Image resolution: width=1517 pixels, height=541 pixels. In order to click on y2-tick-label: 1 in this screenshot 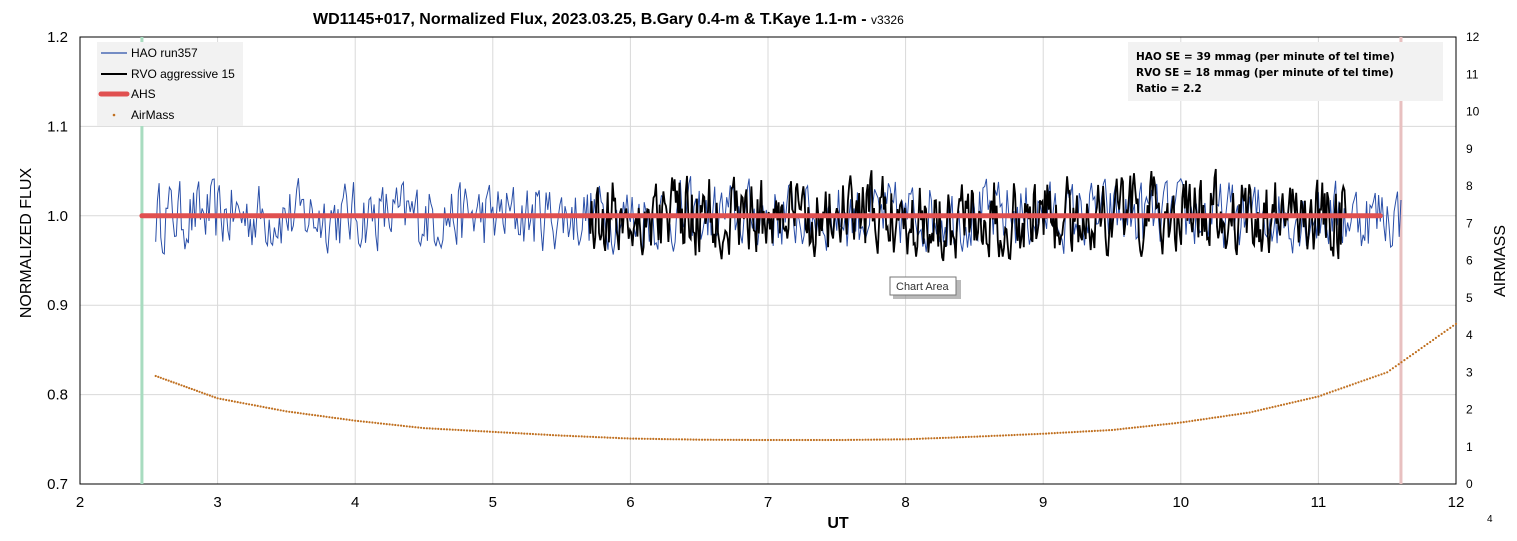, I will do `click(1469, 447)`.